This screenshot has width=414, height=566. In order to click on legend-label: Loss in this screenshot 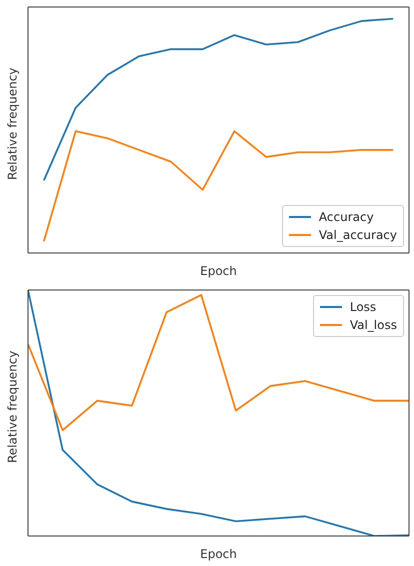, I will do `click(363, 307)`.